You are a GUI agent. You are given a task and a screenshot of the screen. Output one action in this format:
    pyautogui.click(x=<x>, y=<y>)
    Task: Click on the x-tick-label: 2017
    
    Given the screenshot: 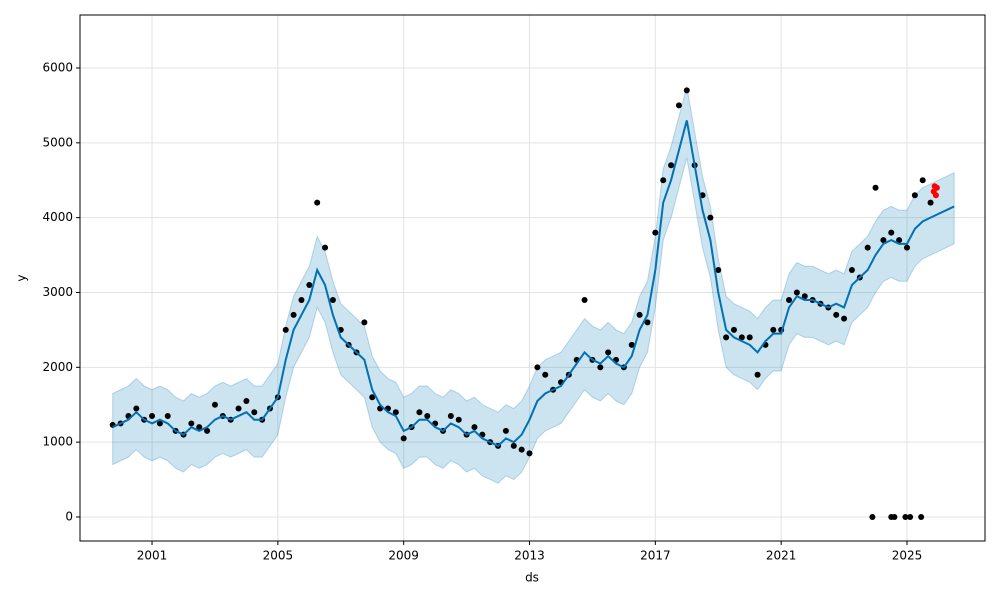 What is the action you would take?
    pyautogui.click(x=655, y=556)
    